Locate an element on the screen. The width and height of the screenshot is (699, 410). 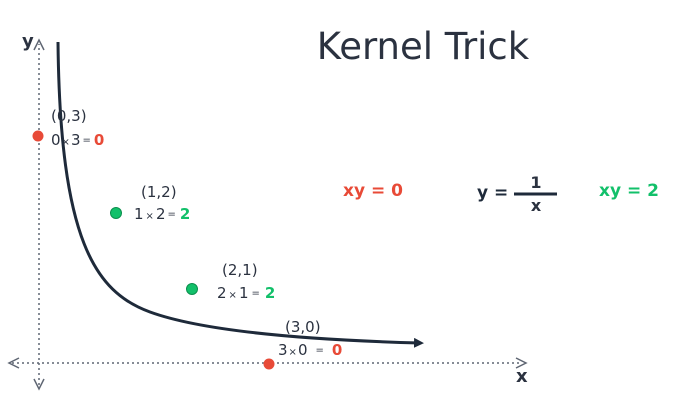
point-product: 0×3 = 0 is located at coordinates (77, 140).